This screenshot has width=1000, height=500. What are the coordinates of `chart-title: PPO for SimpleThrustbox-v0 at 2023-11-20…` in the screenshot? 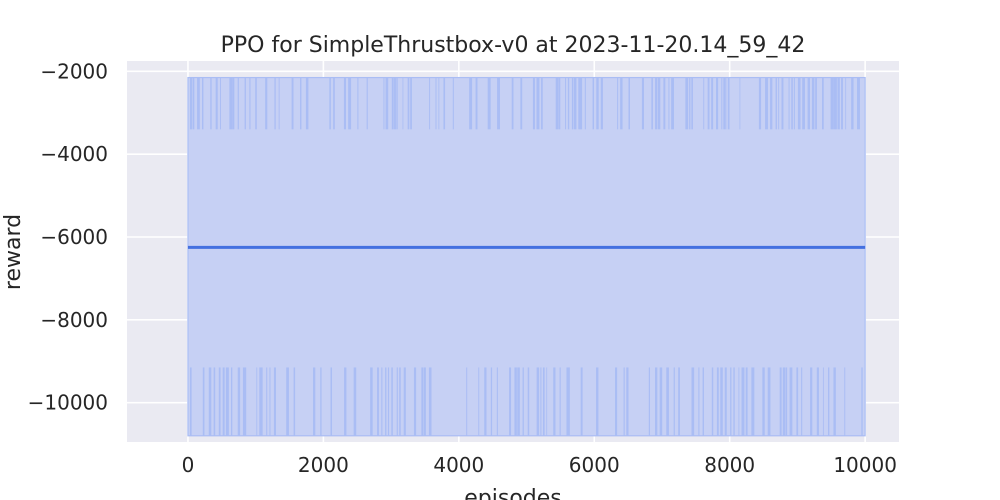 It's located at (513, 45).